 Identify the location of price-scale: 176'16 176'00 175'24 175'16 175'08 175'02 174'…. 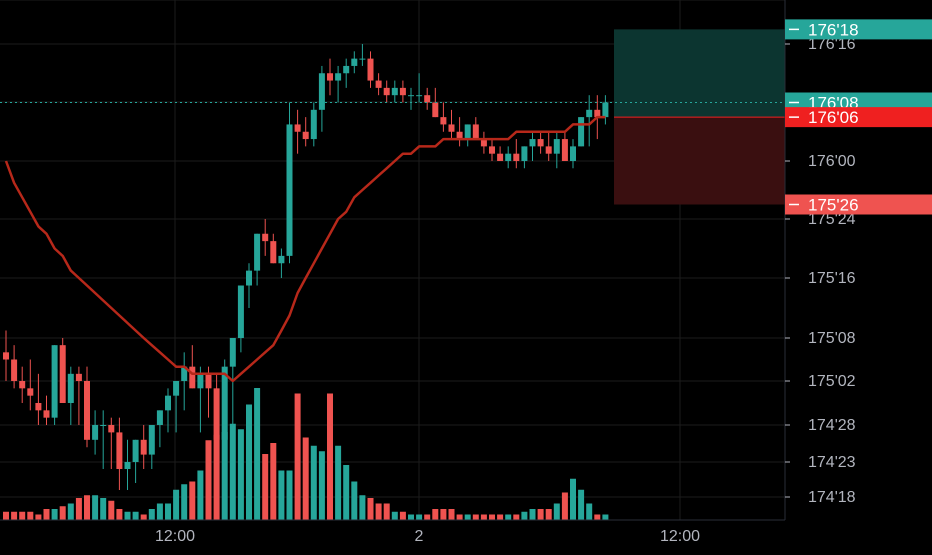
(820, 271).